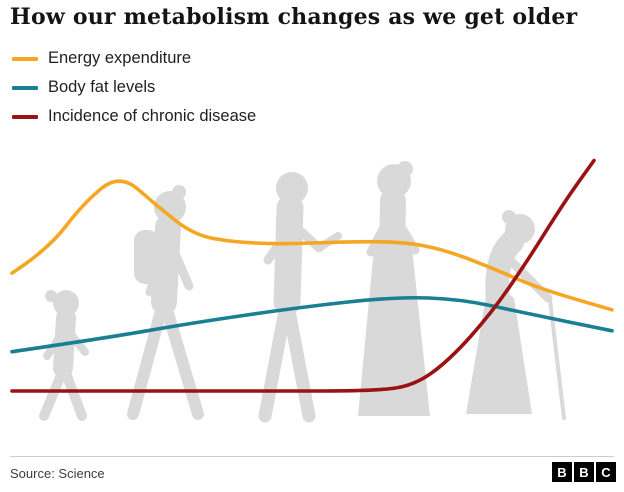 The image size is (624, 492). What do you see at coordinates (165, 302) in the screenshot?
I see `silhouette-teenager-with-backpack` at bounding box center [165, 302].